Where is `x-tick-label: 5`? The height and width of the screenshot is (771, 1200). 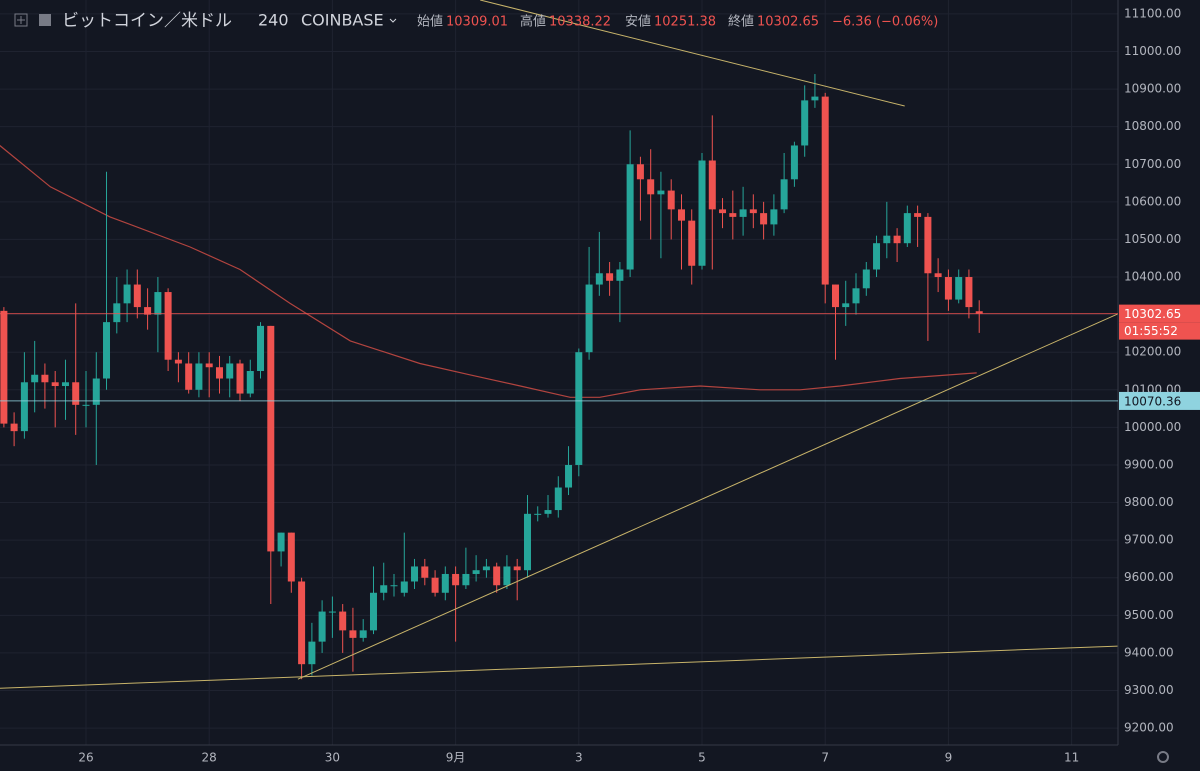
x-tick-label: 5 is located at coordinates (702, 758).